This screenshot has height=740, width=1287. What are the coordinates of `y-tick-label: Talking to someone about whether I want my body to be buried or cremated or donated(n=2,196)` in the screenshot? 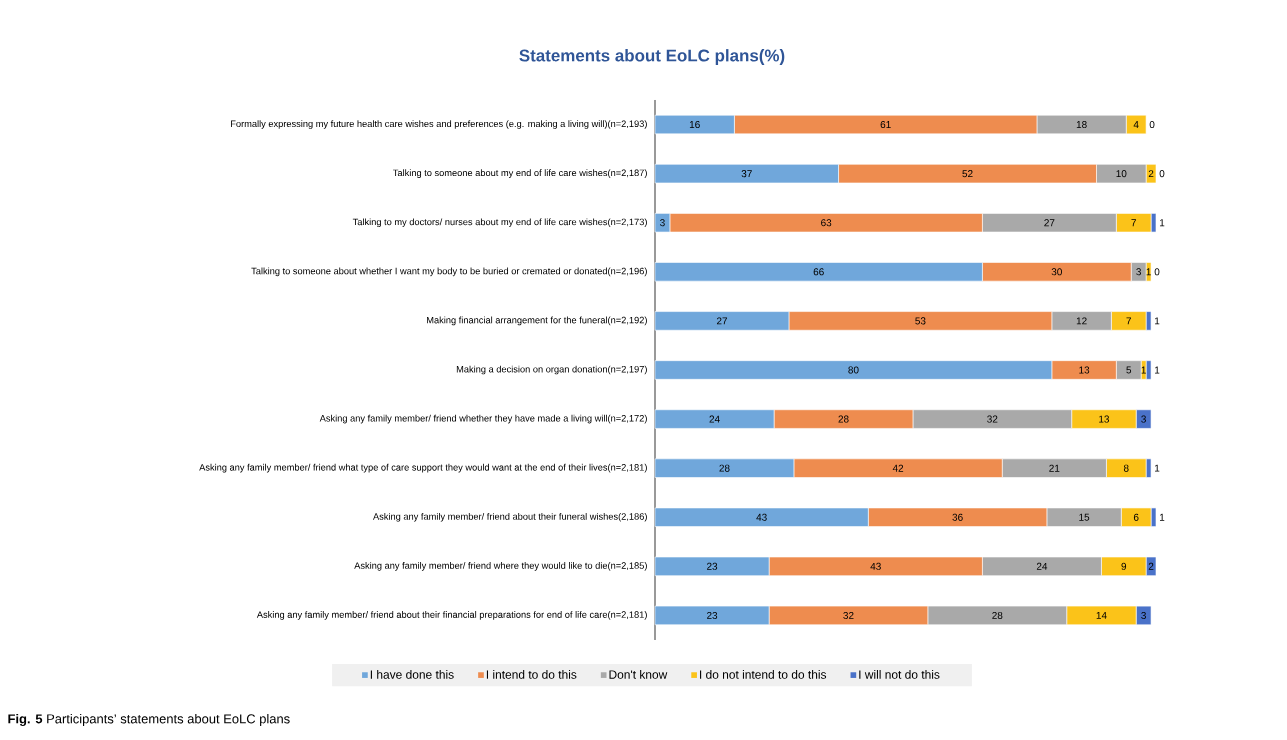 It's located at (449, 272).